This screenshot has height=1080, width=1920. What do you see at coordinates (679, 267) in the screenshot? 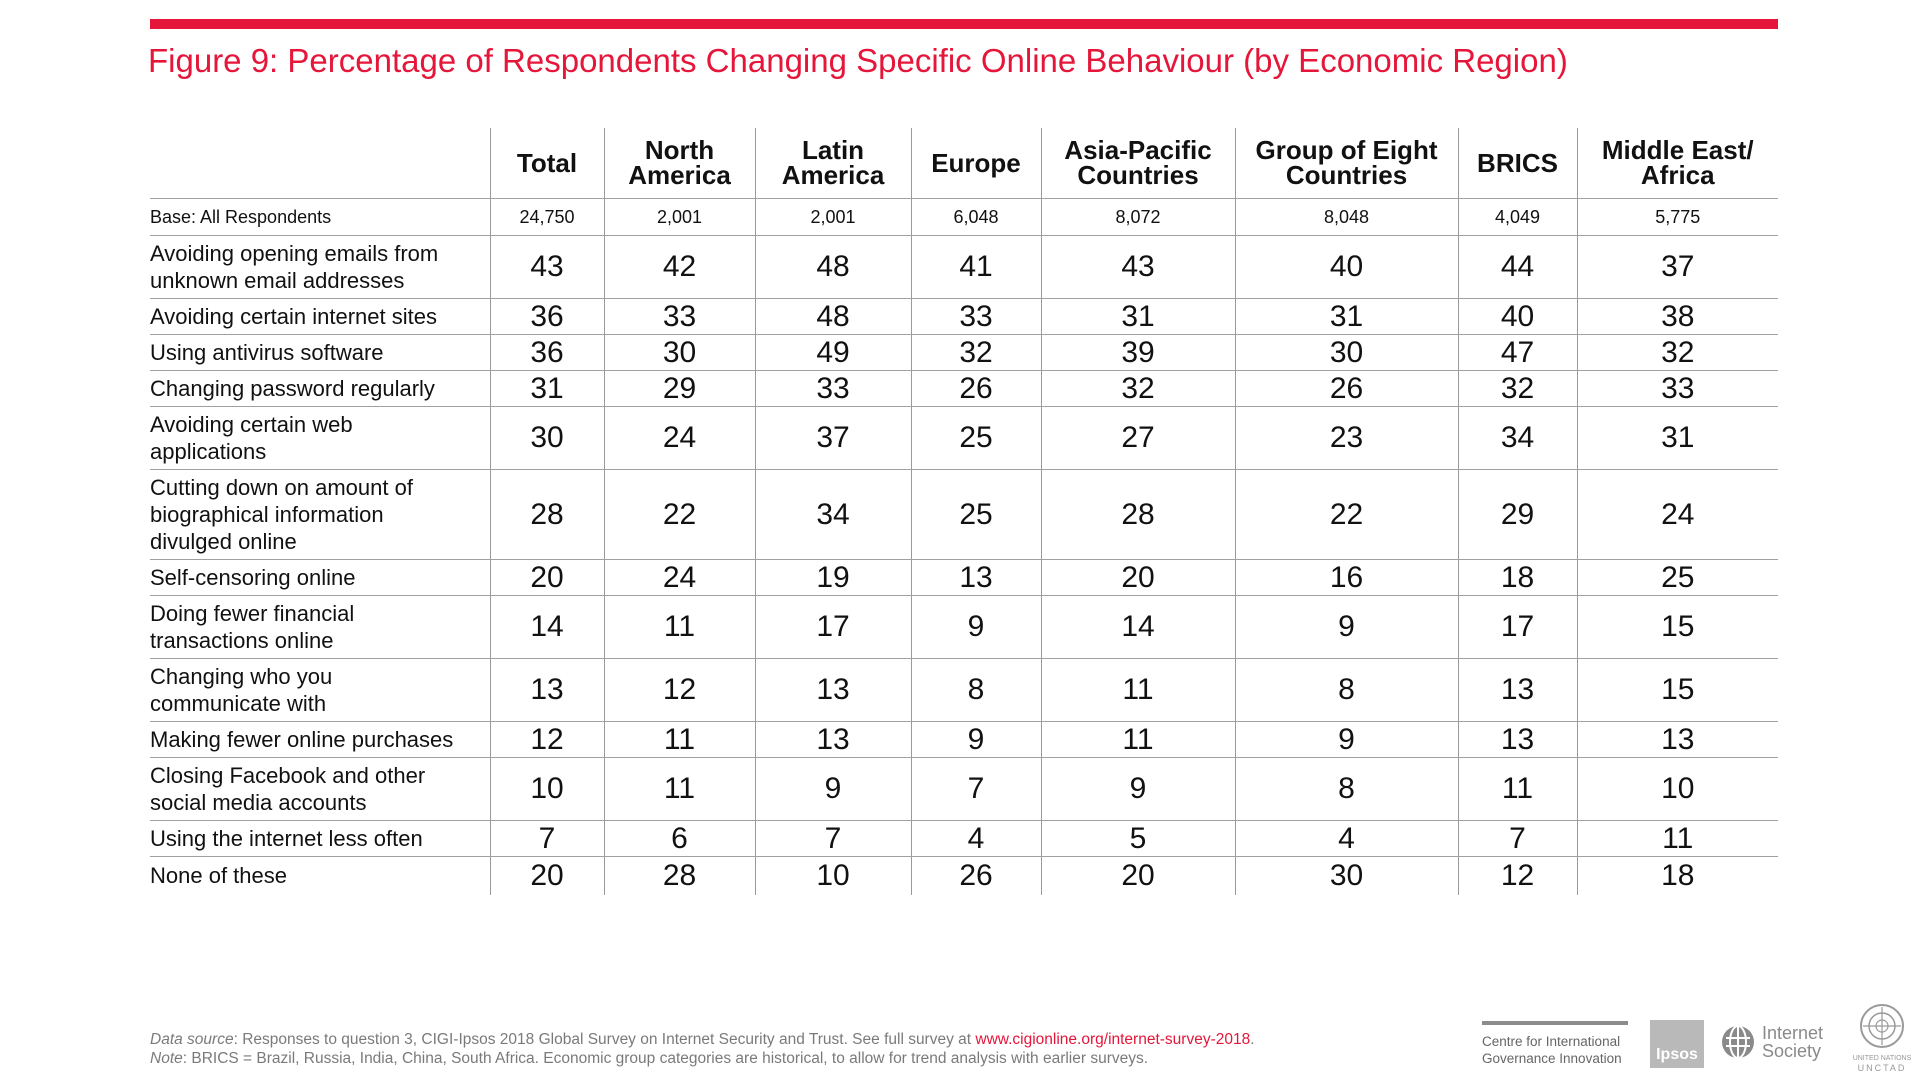
I see `data-cell: 42` at bounding box center [679, 267].